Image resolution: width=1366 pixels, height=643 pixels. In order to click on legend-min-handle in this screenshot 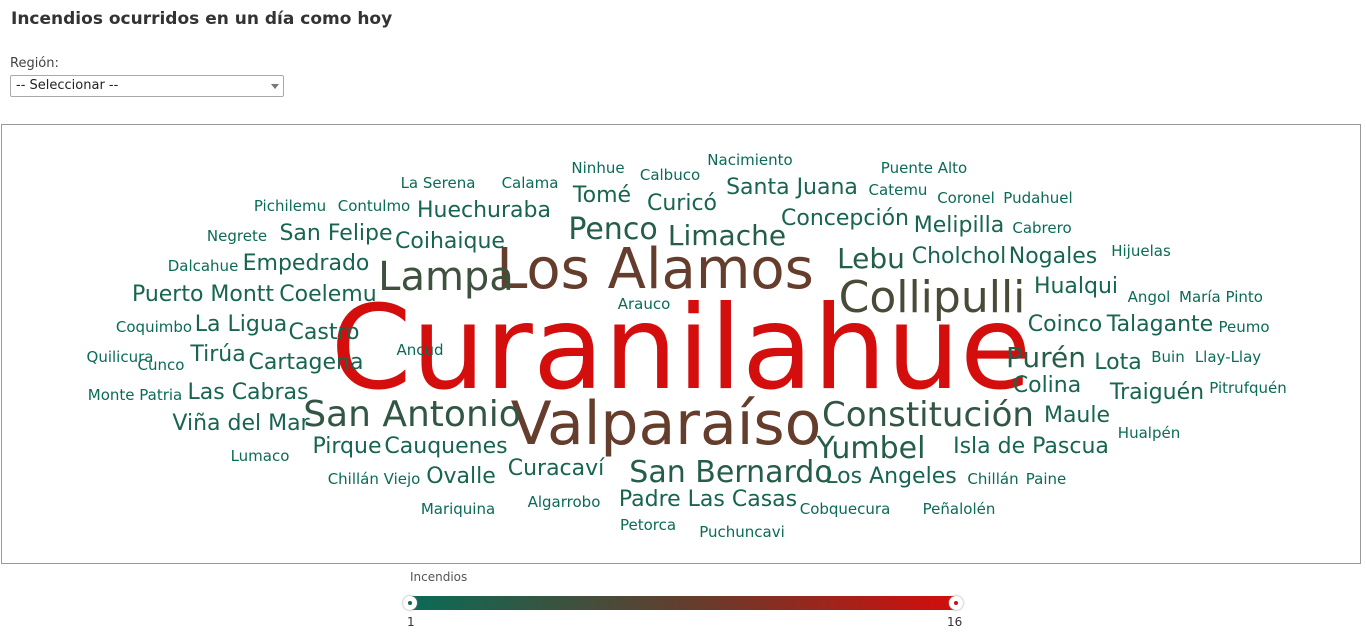, I will do `click(410, 603)`.